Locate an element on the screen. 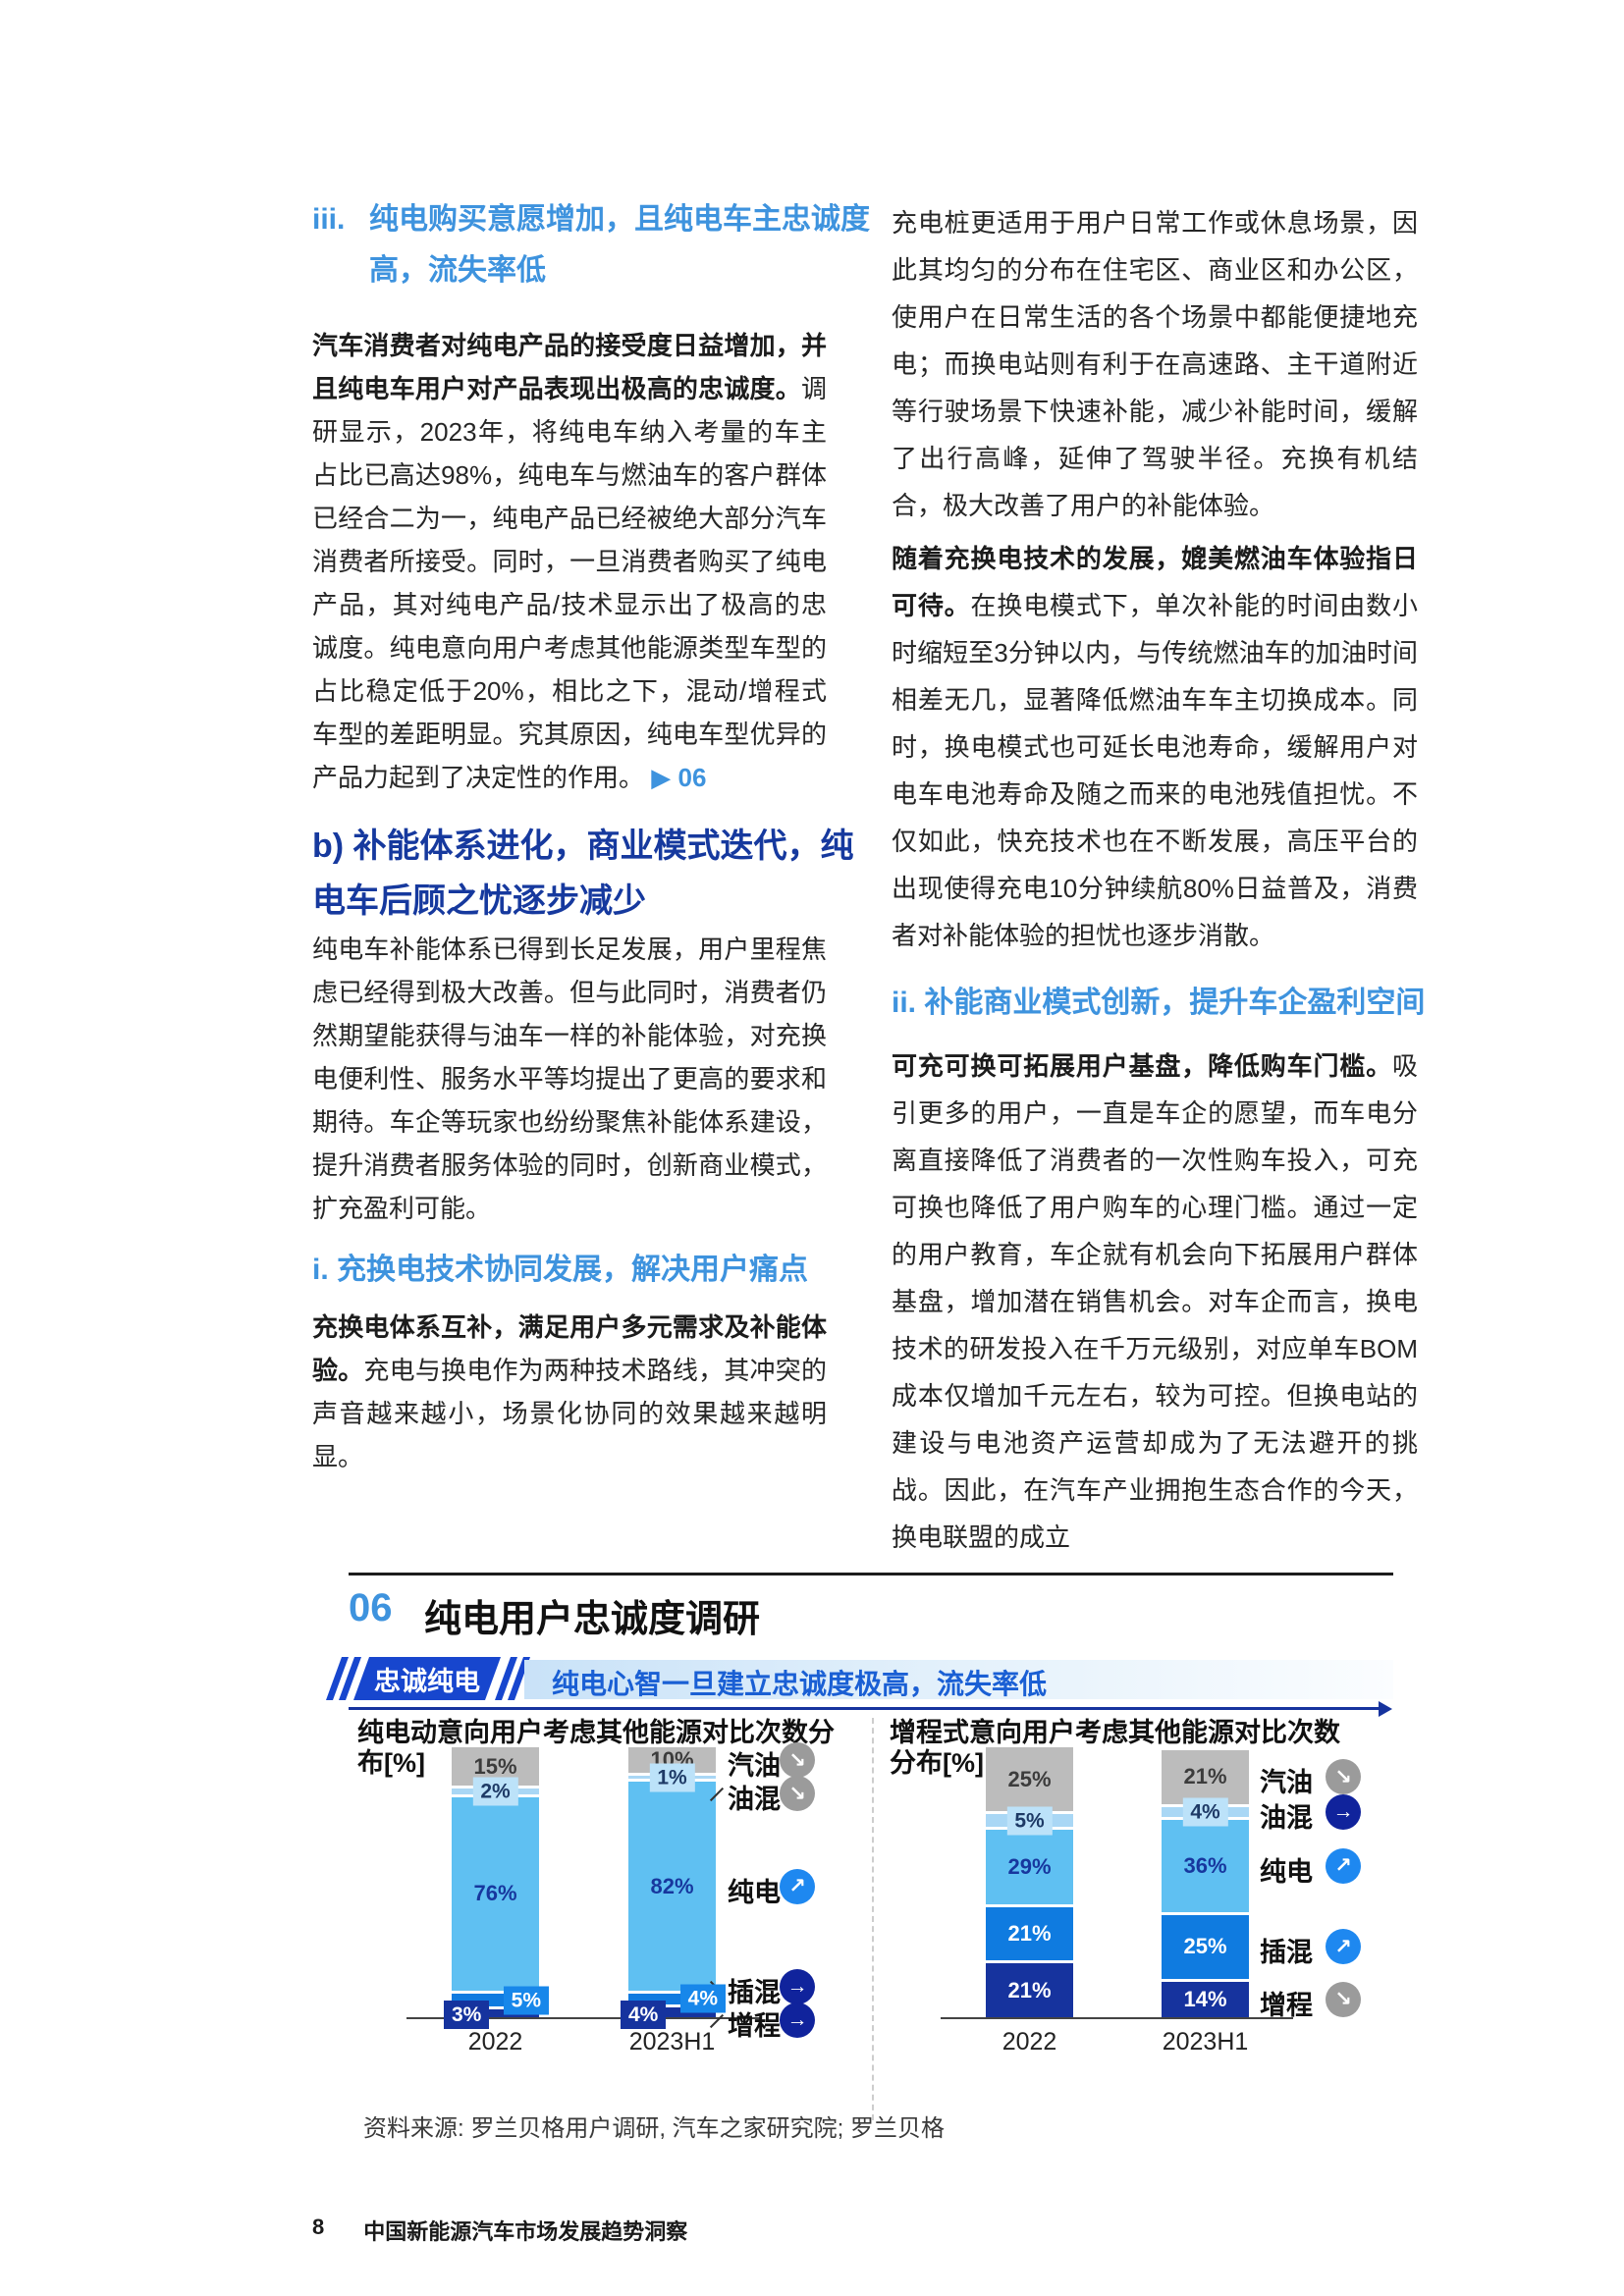 The width and height of the screenshot is (1624, 2296). bar-segment-label: 14% is located at coordinates (1205, 1998).